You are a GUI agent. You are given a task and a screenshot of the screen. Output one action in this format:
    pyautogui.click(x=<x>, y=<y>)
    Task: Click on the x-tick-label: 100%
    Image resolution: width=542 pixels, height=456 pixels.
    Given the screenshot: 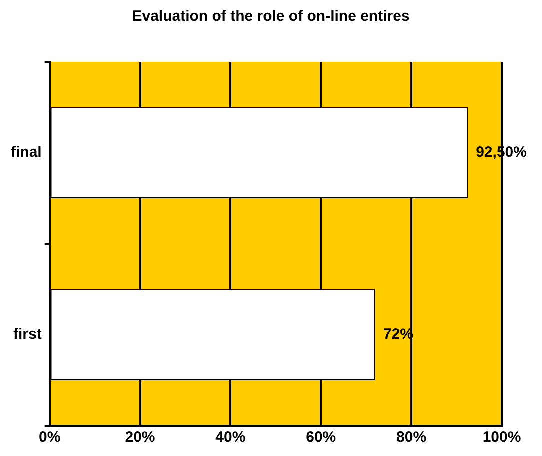 What is the action you would take?
    pyautogui.click(x=502, y=437)
    